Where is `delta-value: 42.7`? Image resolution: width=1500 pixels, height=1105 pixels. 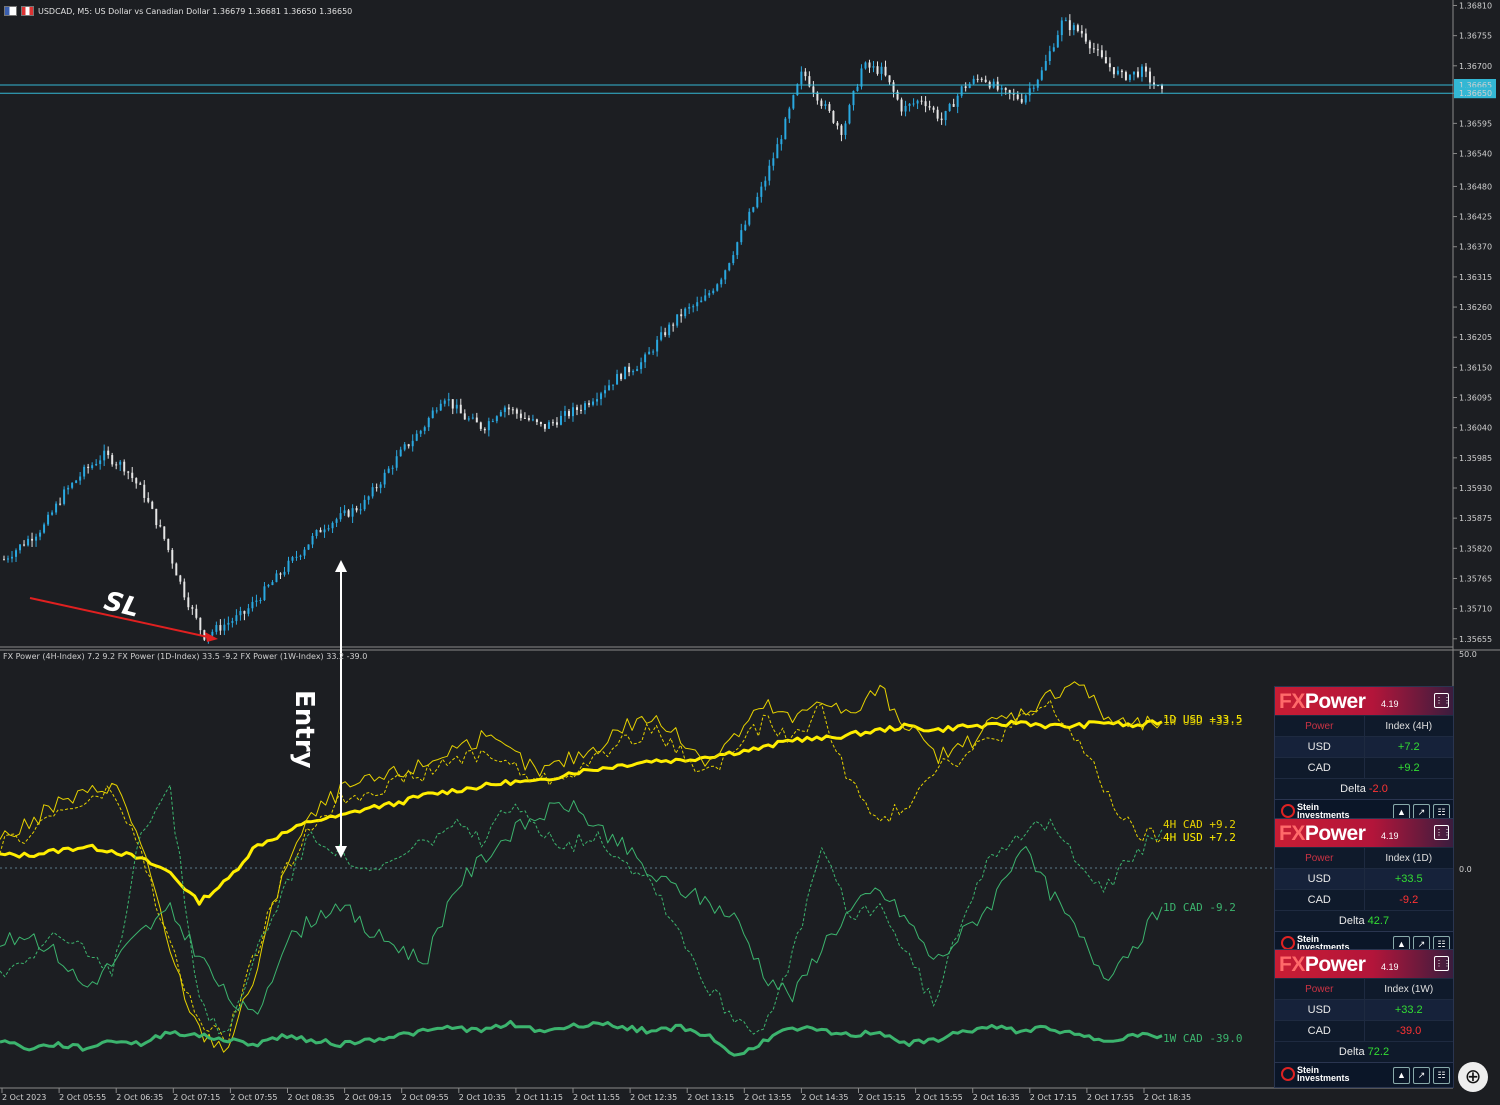 delta-value: 42.7 is located at coordinates (1378, 921).